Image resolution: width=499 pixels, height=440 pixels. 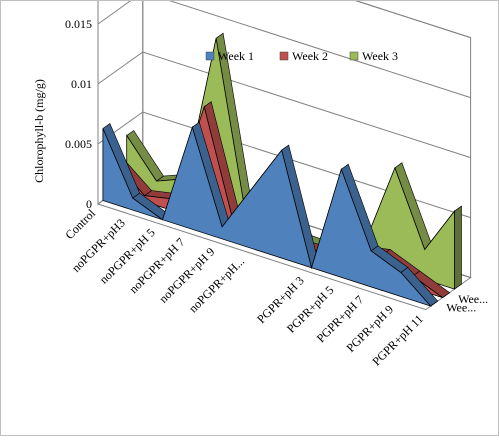 What do you see at coordinates (81, 84) in the screenshot?
I see `y-tick-label: 0.01` at bounding box center [81, 84].